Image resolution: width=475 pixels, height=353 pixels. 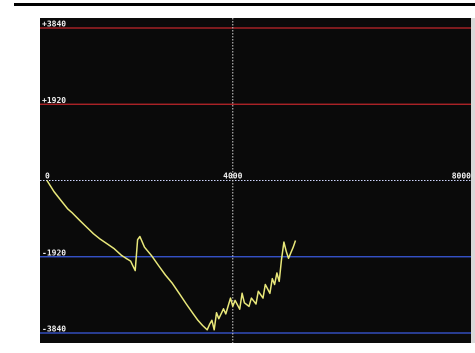 I want to click on y-tick-label-2: +1920, so click(x=54, y=100).